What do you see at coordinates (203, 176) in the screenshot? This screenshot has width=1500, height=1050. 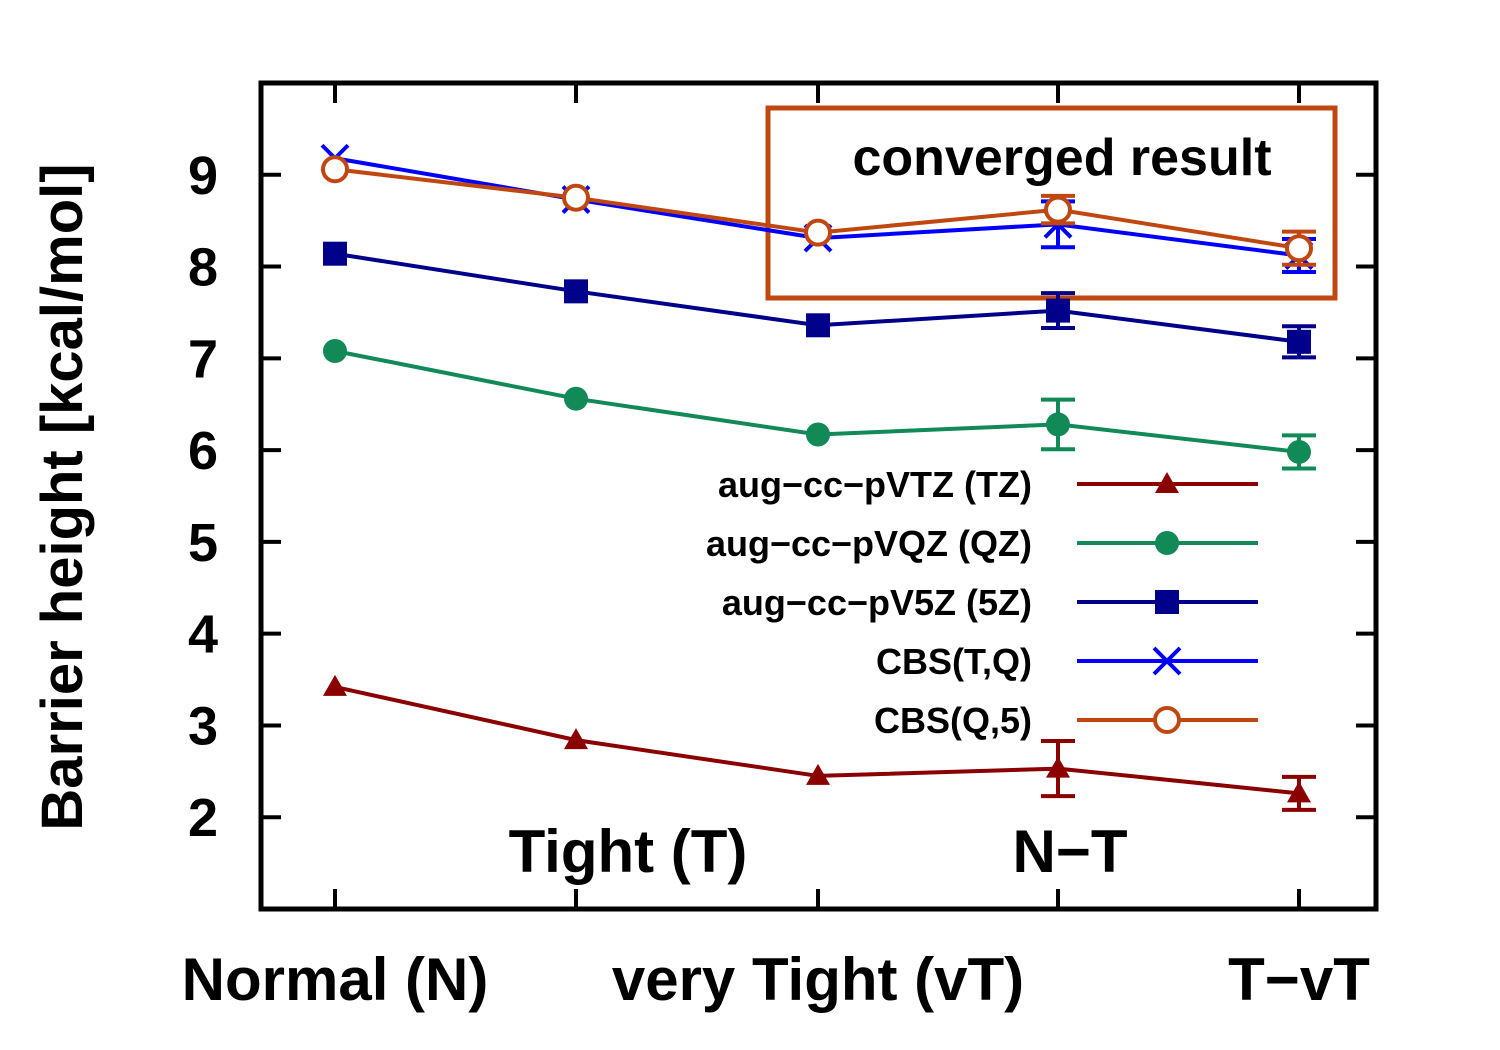 I see `y-tick-label: 9` at bounding box center [203, 176].